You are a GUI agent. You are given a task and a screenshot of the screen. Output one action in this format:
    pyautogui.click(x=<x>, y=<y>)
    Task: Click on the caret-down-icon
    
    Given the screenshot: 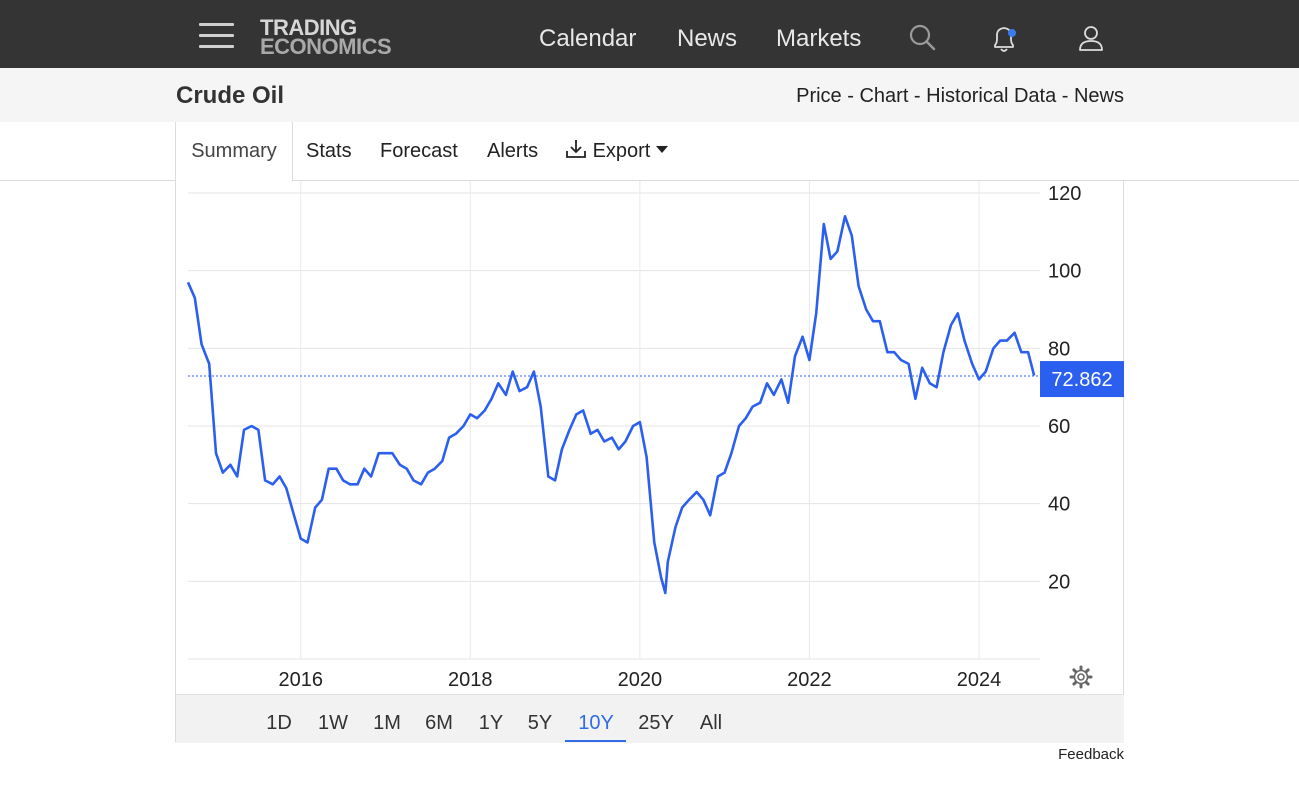 What is the action you would take?
    pyautogui.click(x=661, y=149)
    